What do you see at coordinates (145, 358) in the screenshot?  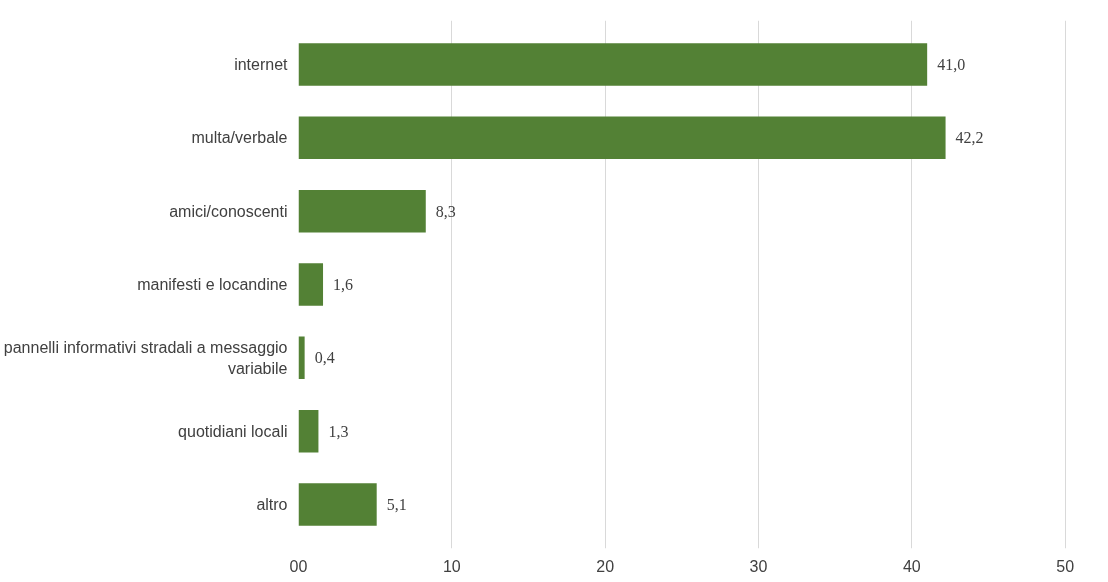 I see `y-tick-label: pannelli informativi stradali a messaggio variabile` at bounding box center [145, 358].